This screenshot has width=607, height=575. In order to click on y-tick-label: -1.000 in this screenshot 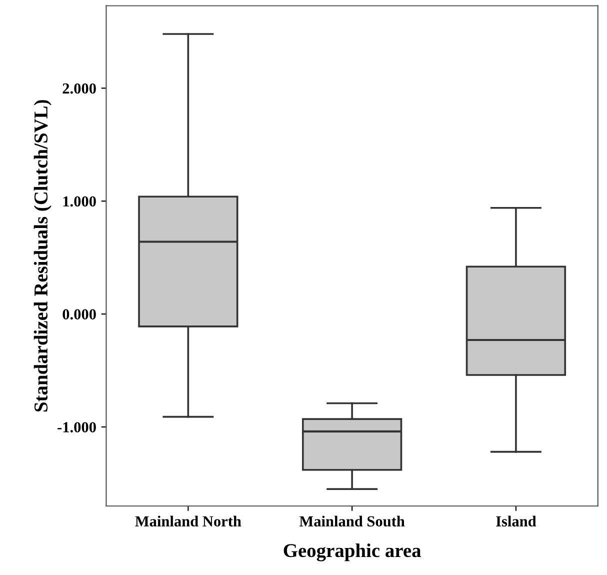, I will do `click(77, 427)`.